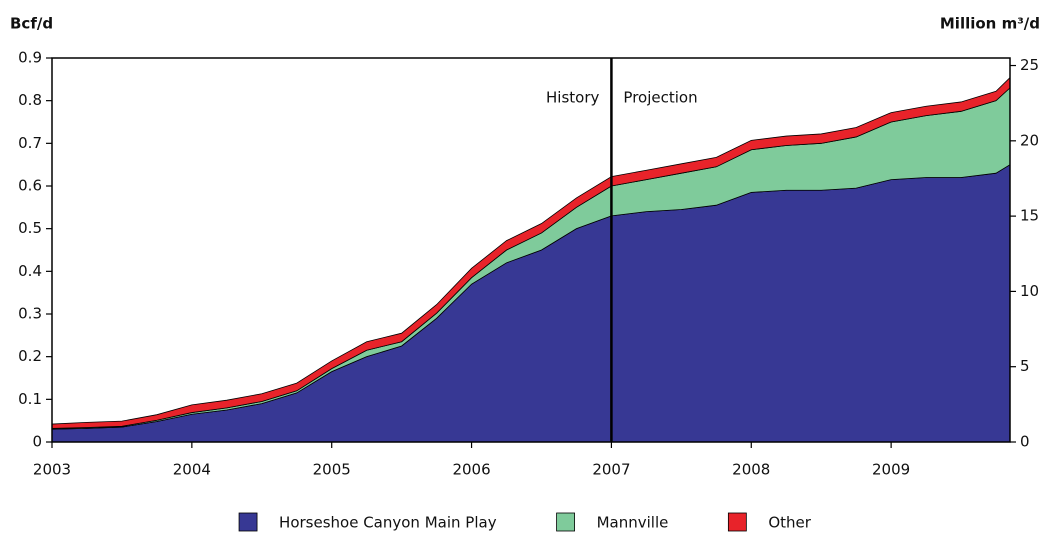 This screenshot has height=541, width=1050. I want to click on x-tick-label: 2009, so click(891, 470).